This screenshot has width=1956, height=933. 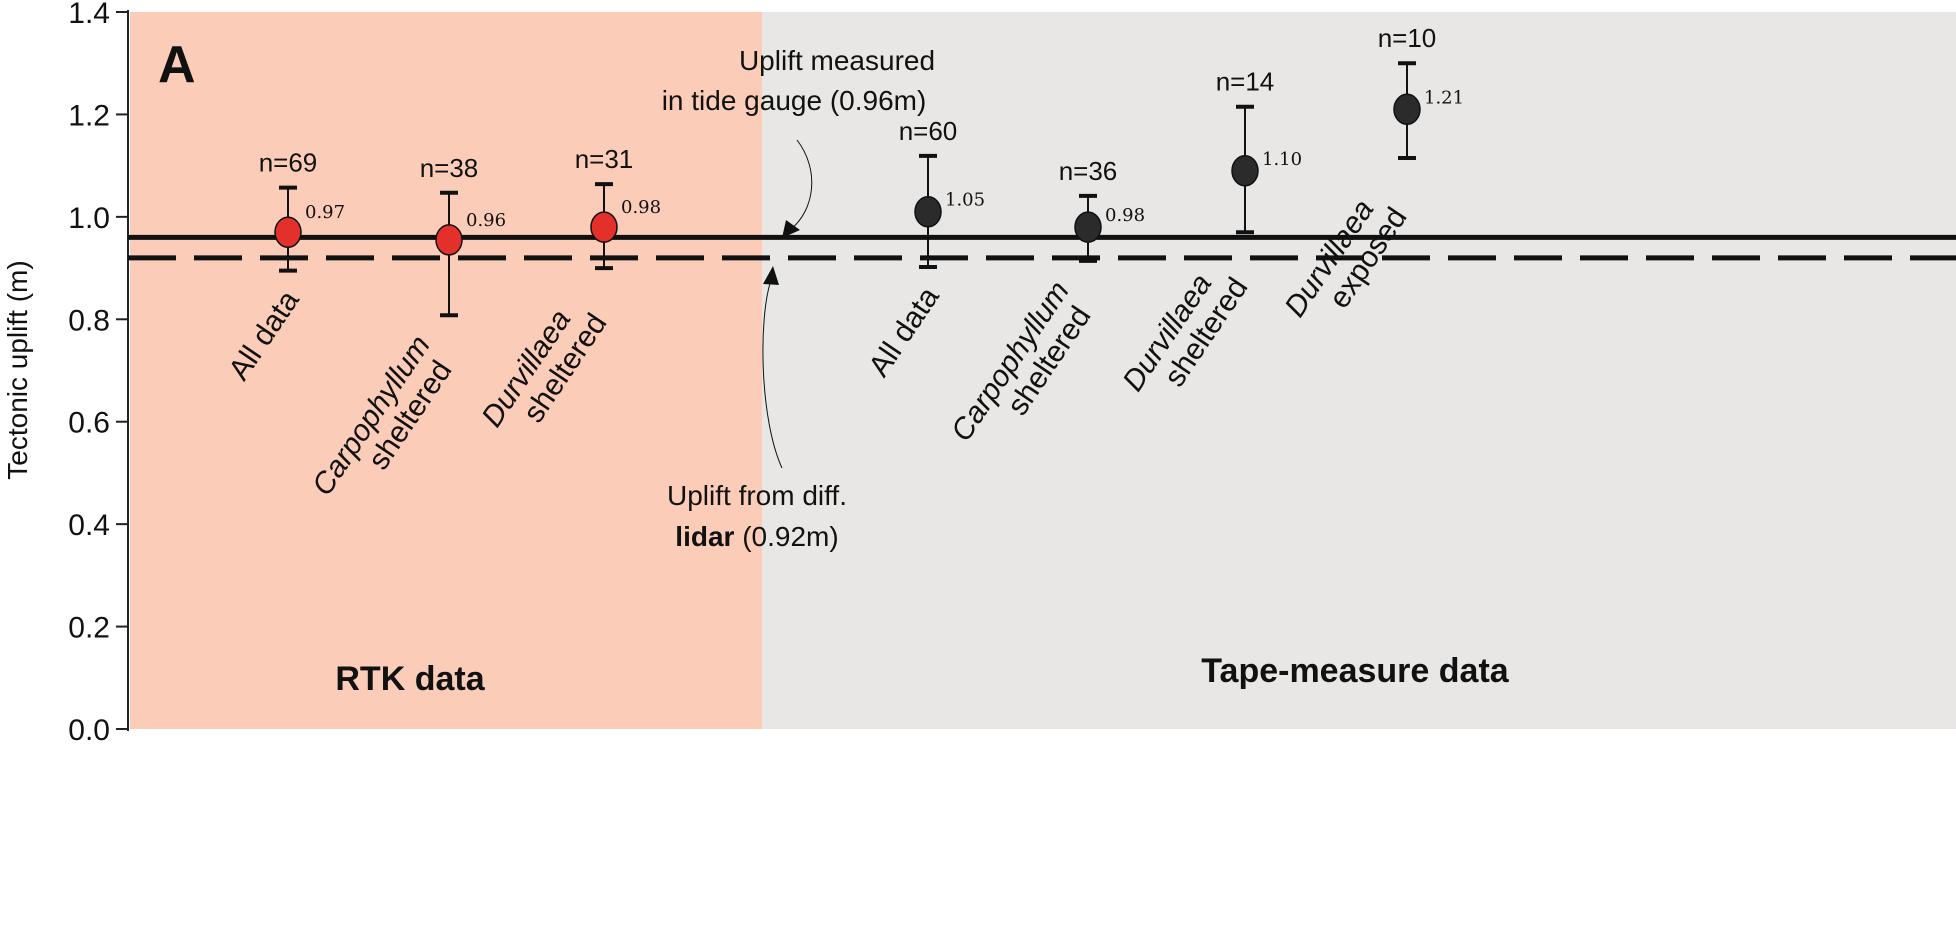 What do you see at coordinates (89, 218) in the screenshot?
I see `y-tick-label: 1.0` at bounding box center [89, 218].